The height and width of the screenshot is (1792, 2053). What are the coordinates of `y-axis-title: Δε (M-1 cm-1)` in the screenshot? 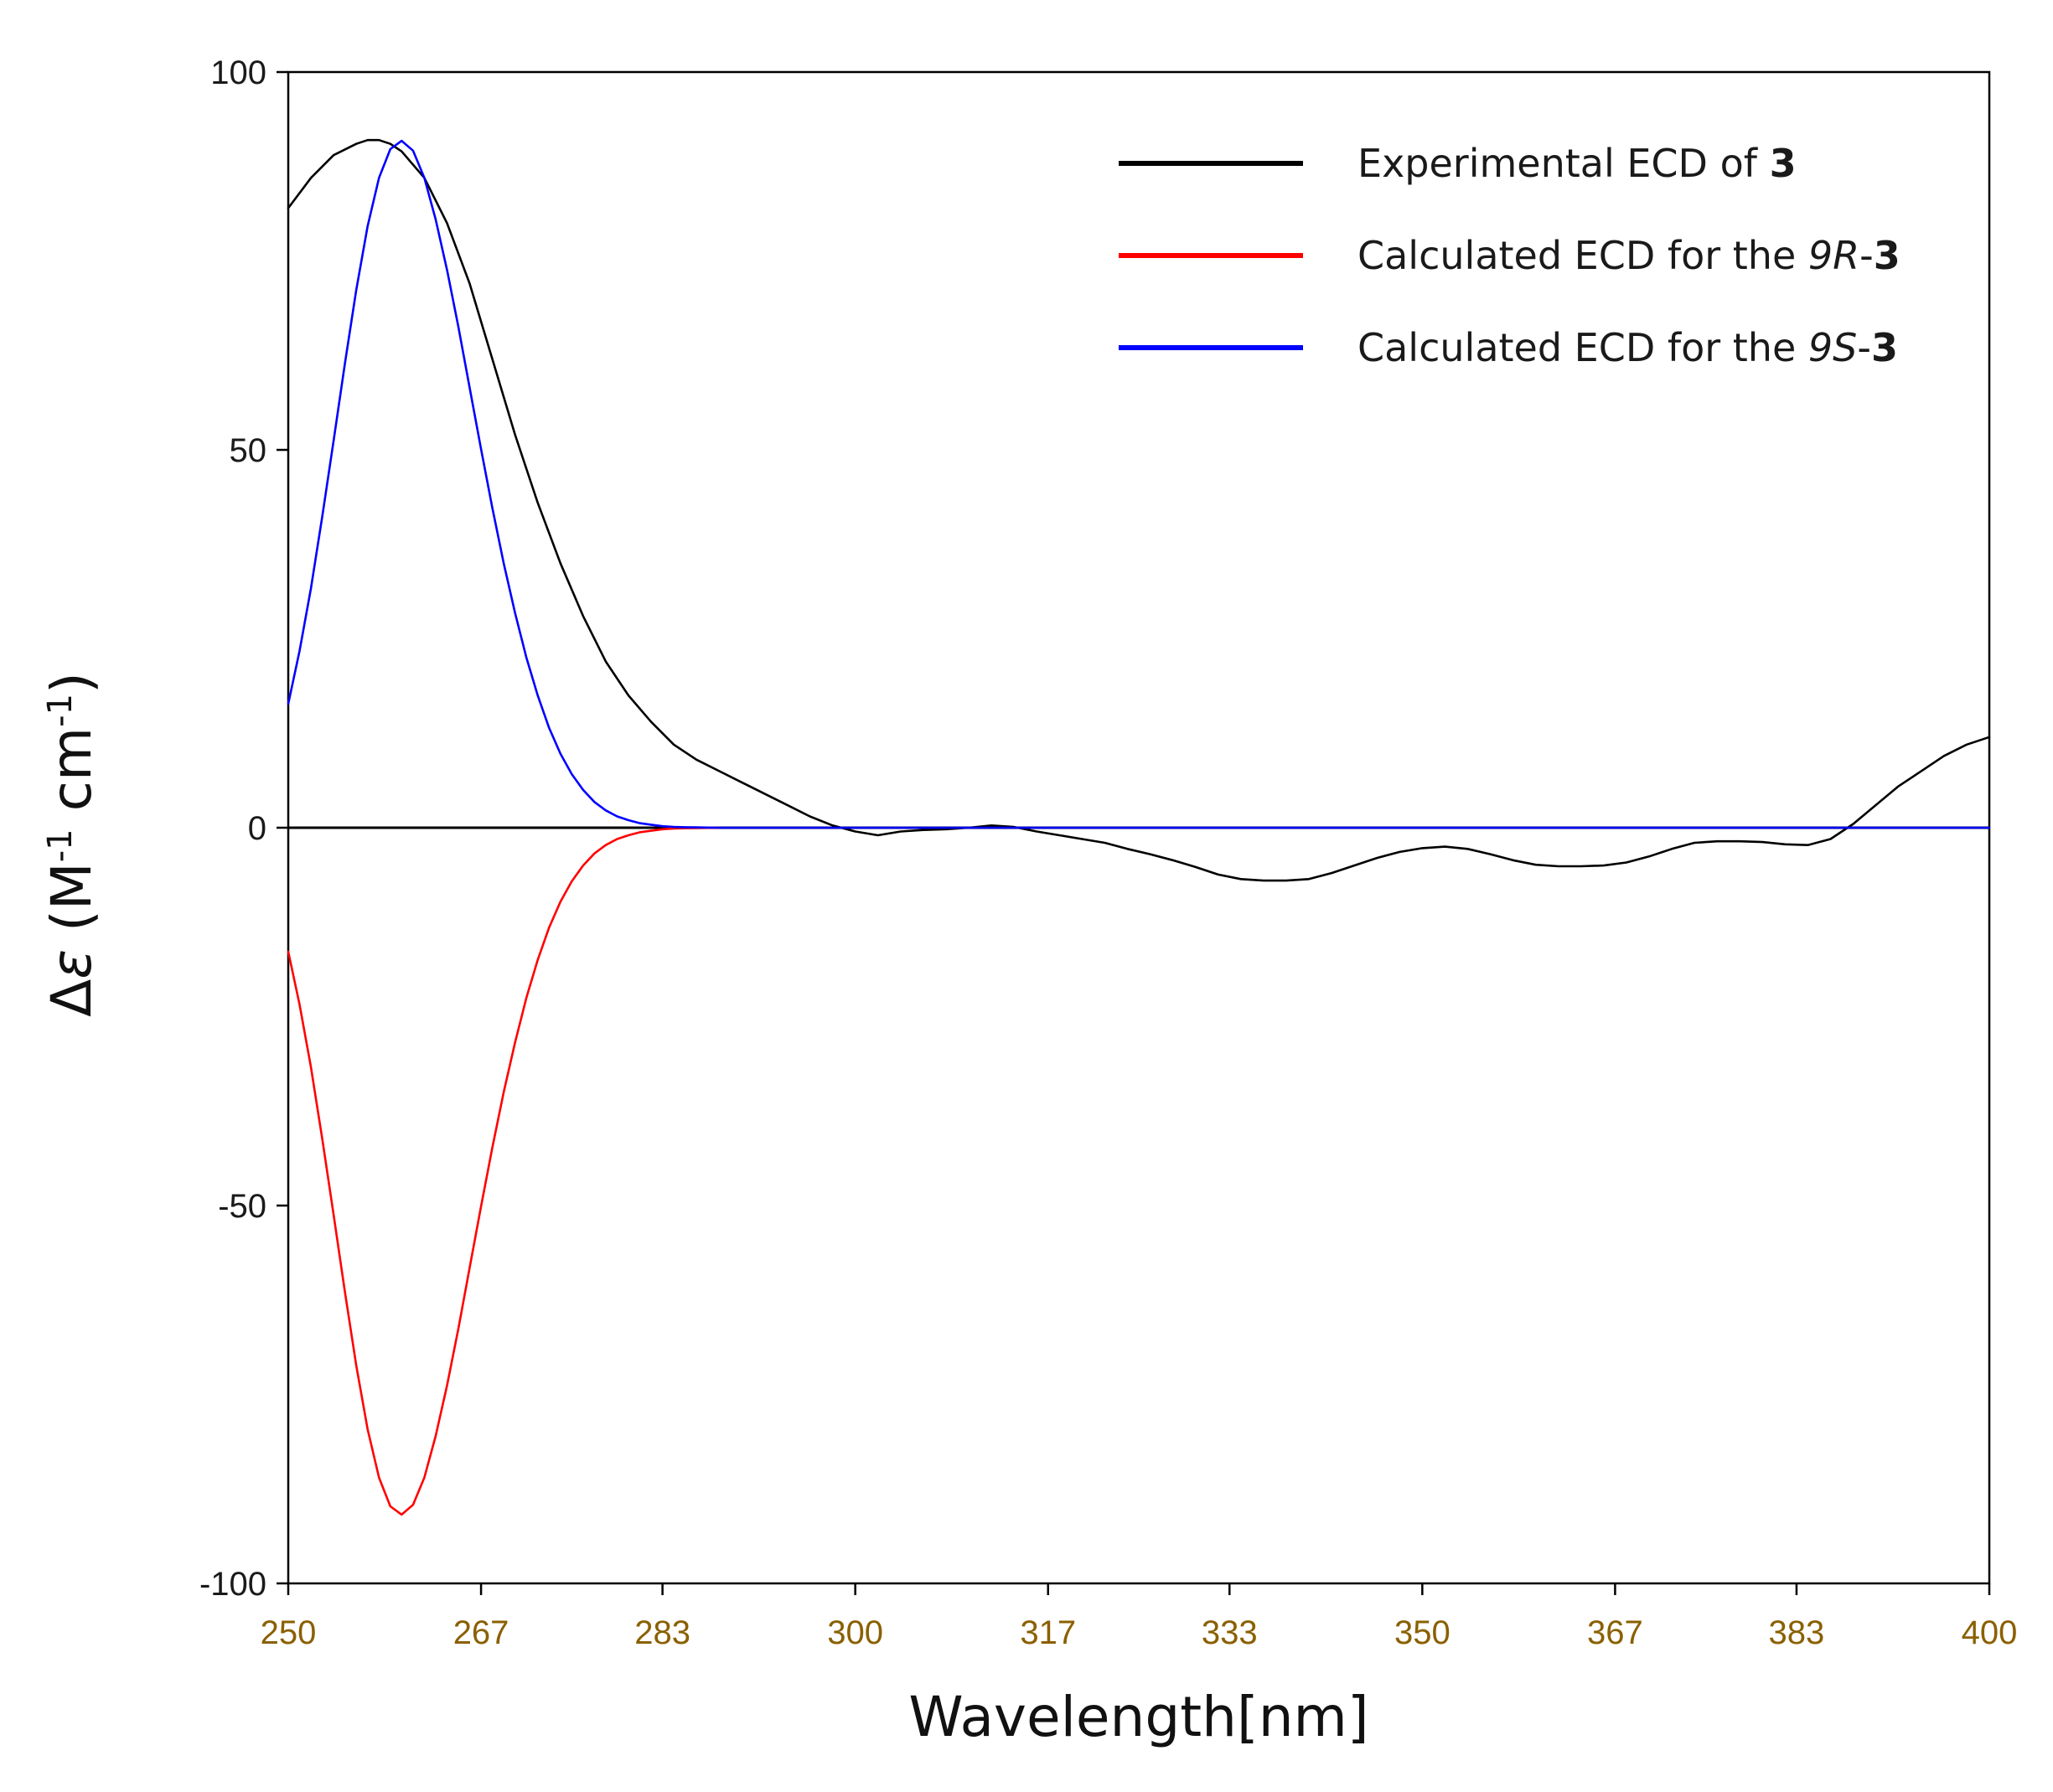 It's located at (71, 844).